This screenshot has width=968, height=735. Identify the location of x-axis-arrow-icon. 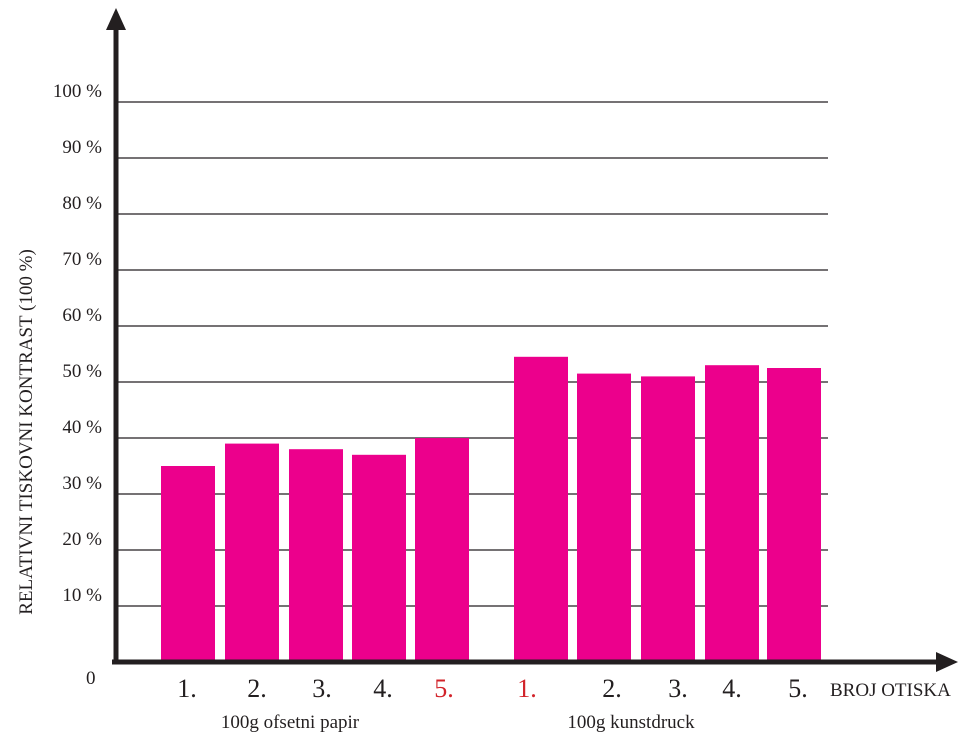
(947, 662).